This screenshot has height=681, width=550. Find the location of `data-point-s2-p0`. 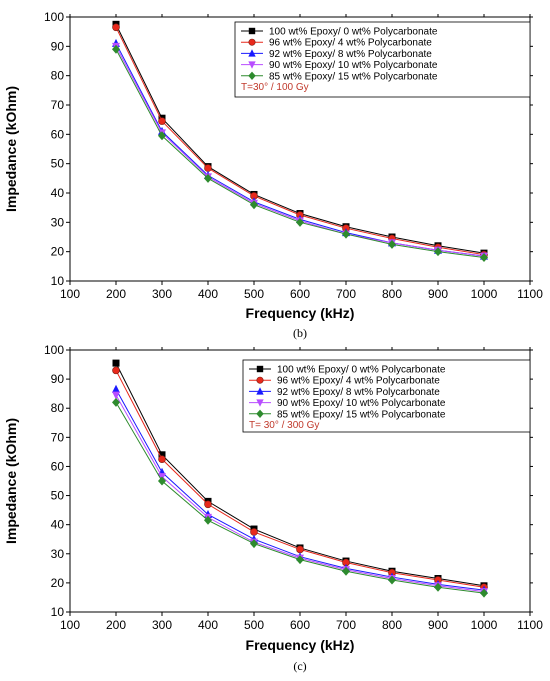

data-point-s2-p0 is located at coordinates (116, 388).